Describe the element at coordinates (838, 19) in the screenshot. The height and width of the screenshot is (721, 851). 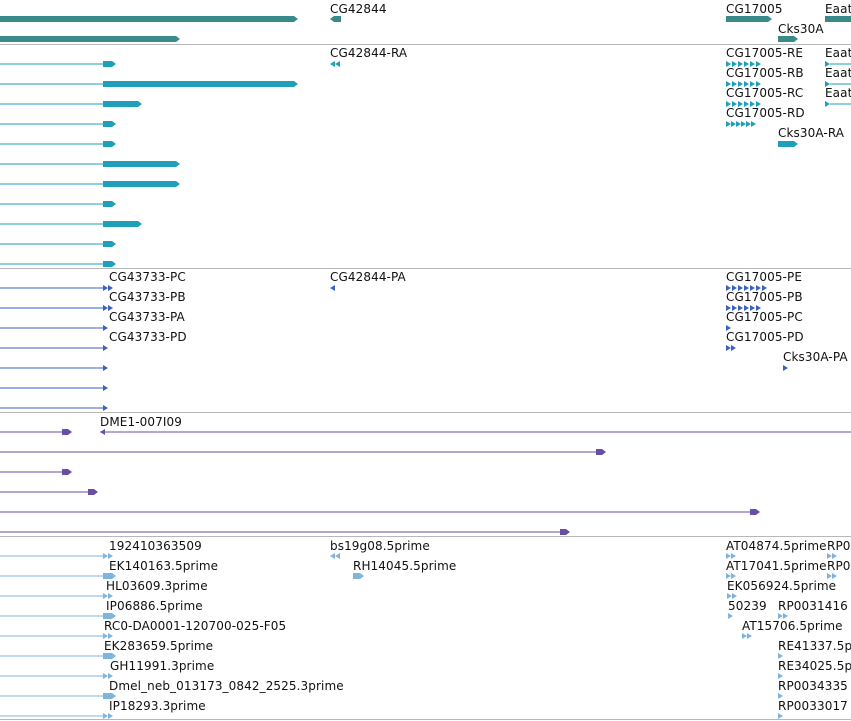
I see `gene-glyph-eaat` at that location.